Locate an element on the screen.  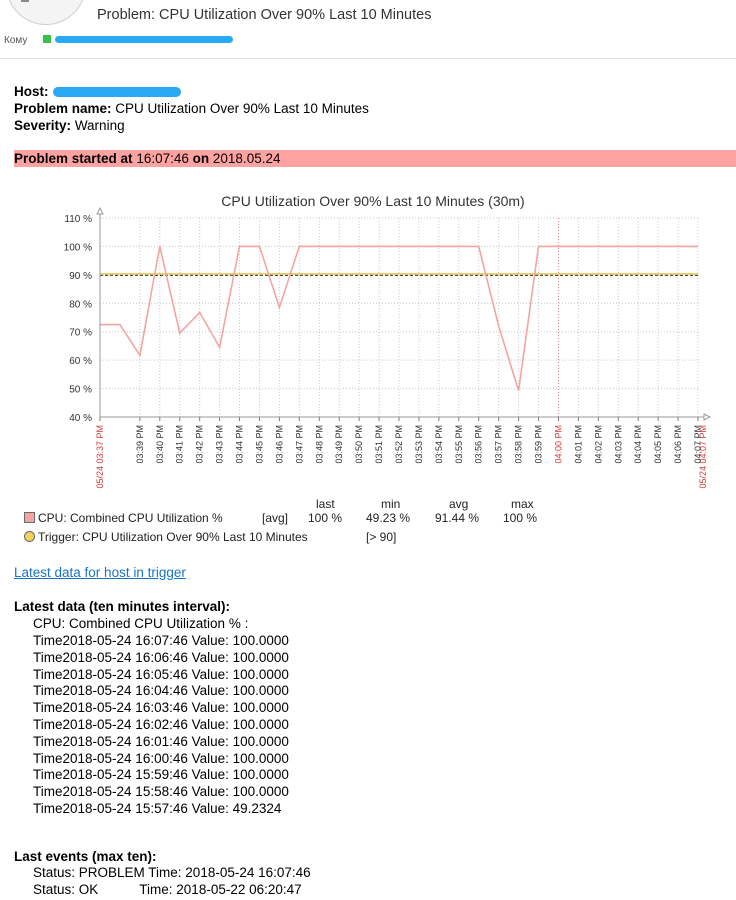
host-line: Host: is located at coordinates (97, 91).